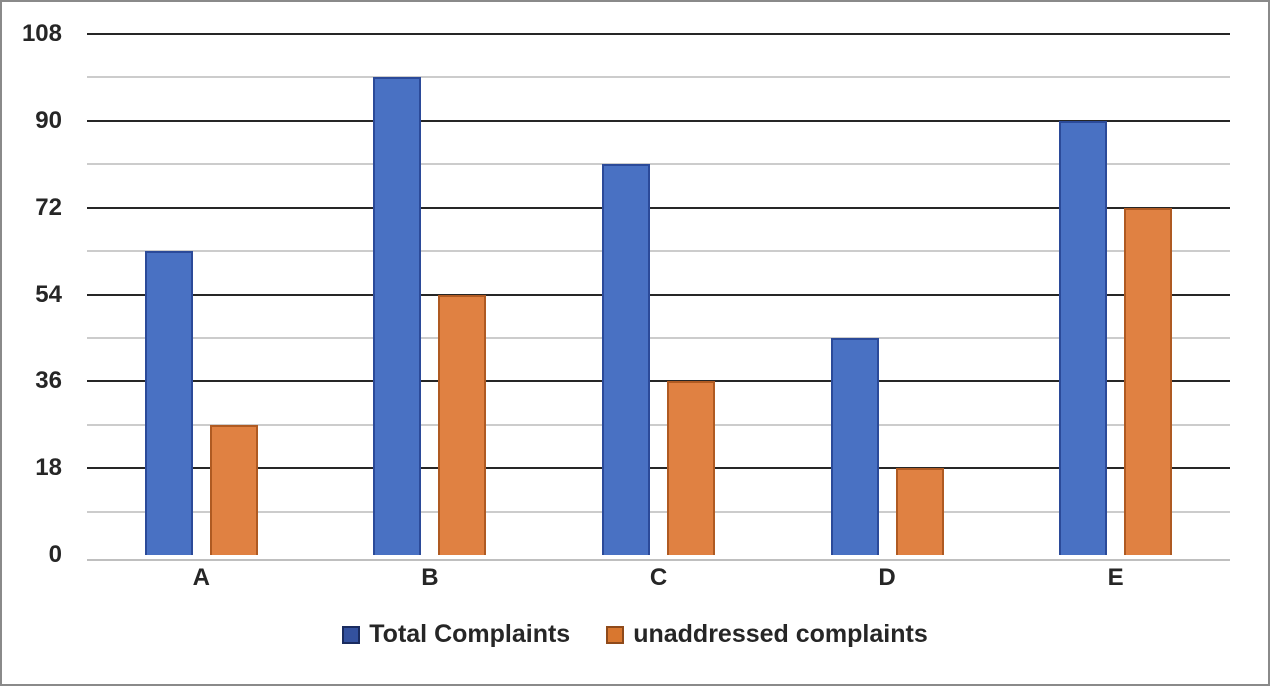 Image resolution: width=1270 pixels, height=686 pixels. I want to click on legend-swatch-unaddressed-complaints, so click(615, 634).